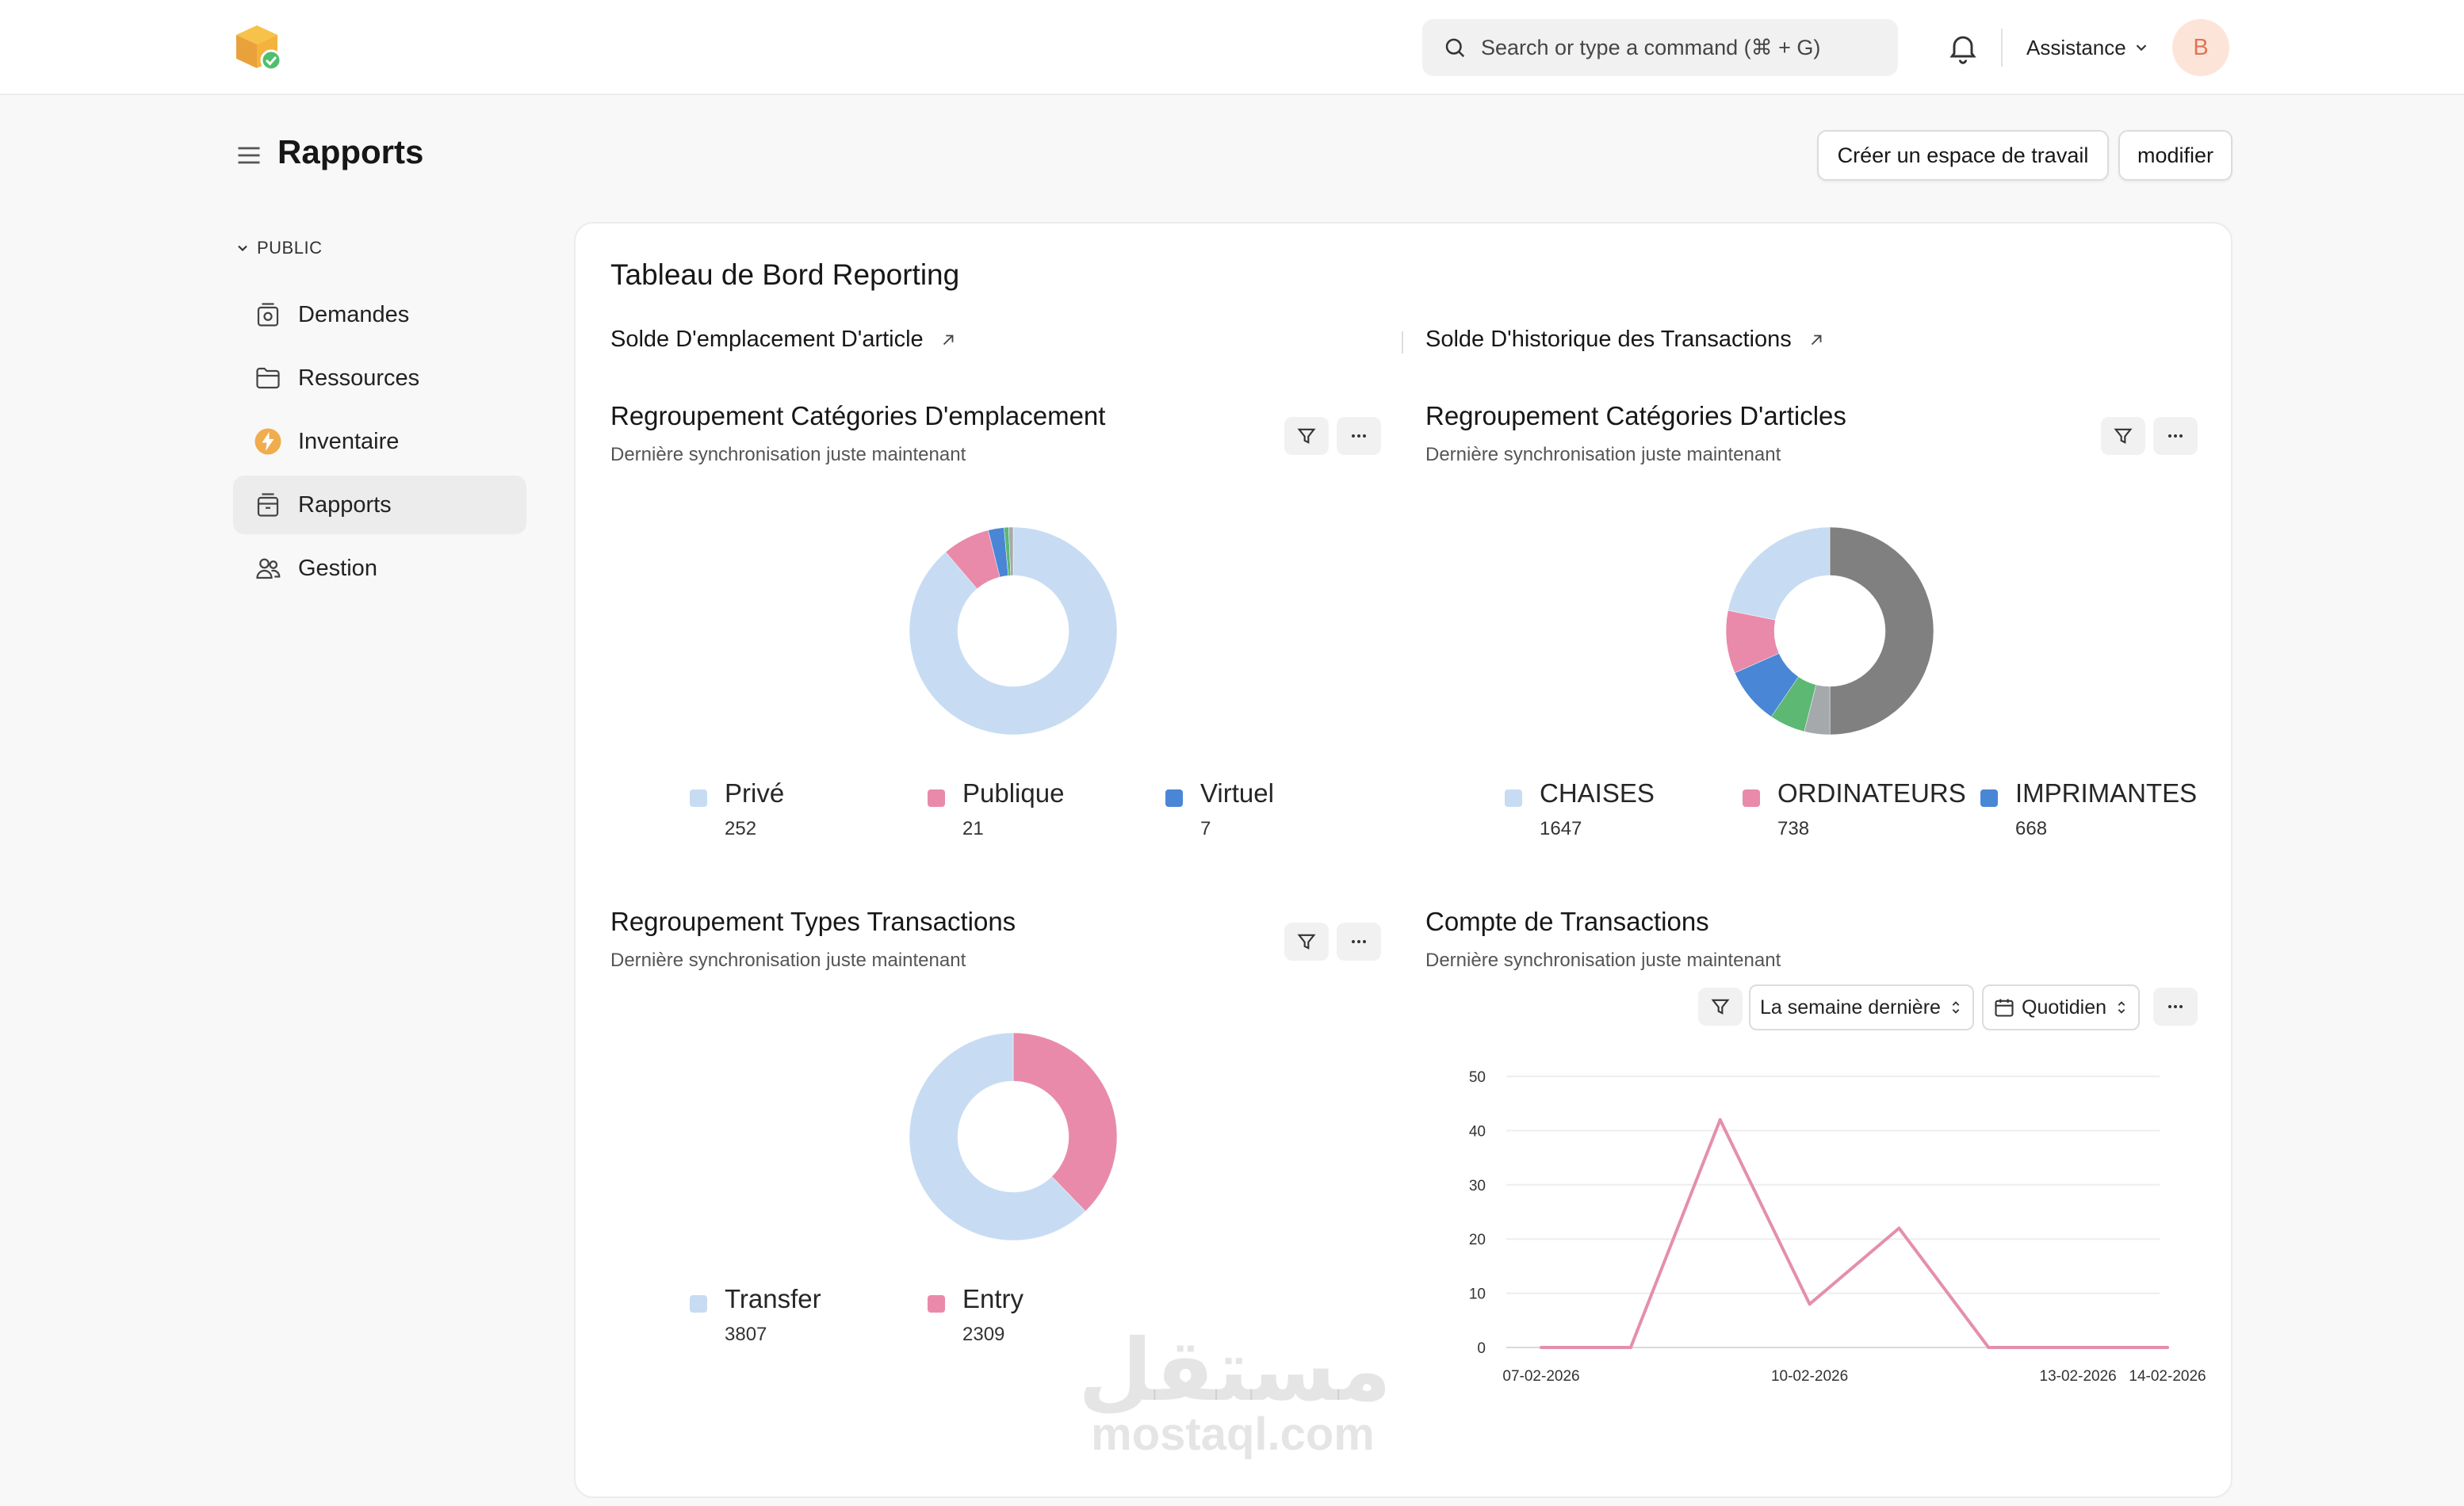 This screenshot has width=2464, height=1506. I want to click on top-bar: Assistance B, so click(1232, 47).